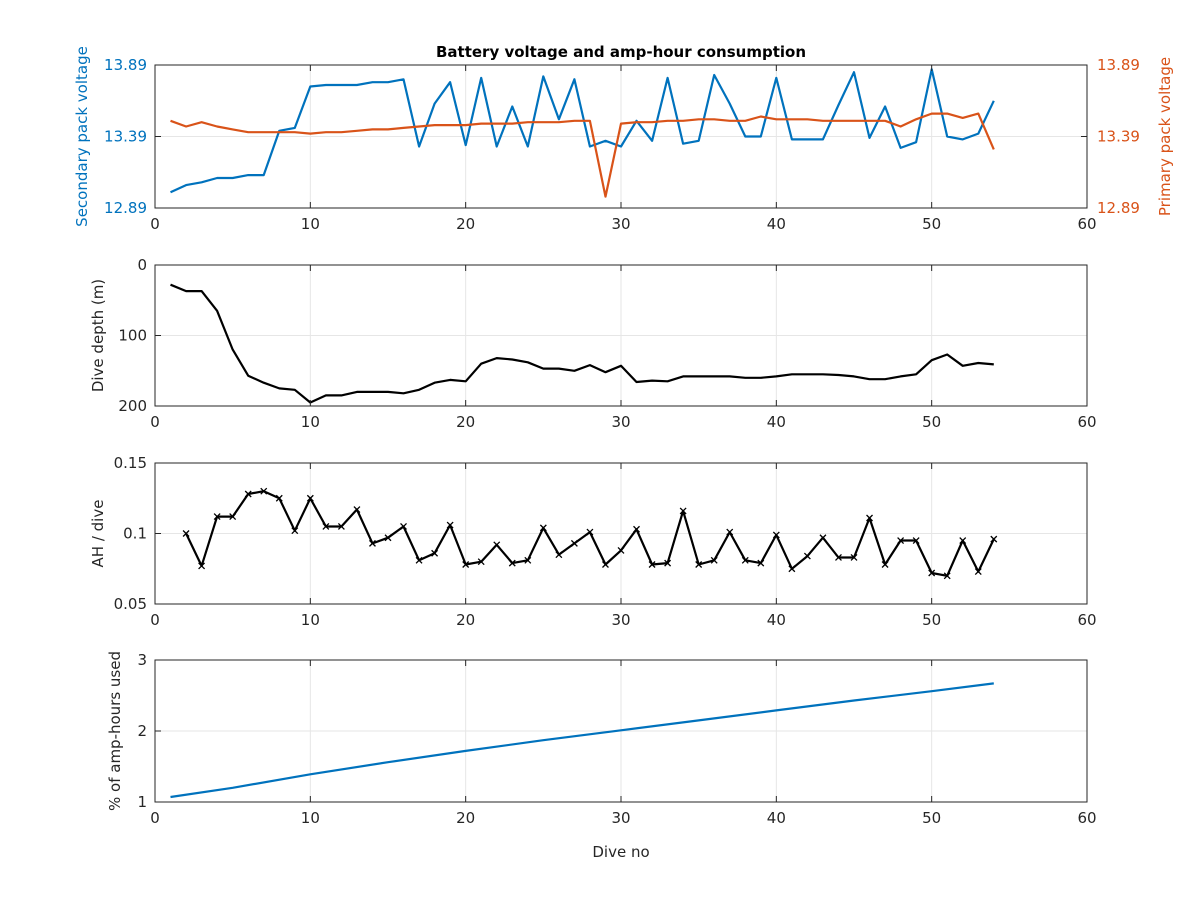 Image resolution: width=1200 pixels, height=900 pixels. Describe the element at coordinates (142, 660) in the screenshot. I see `y-tick-label: 3` at that location.